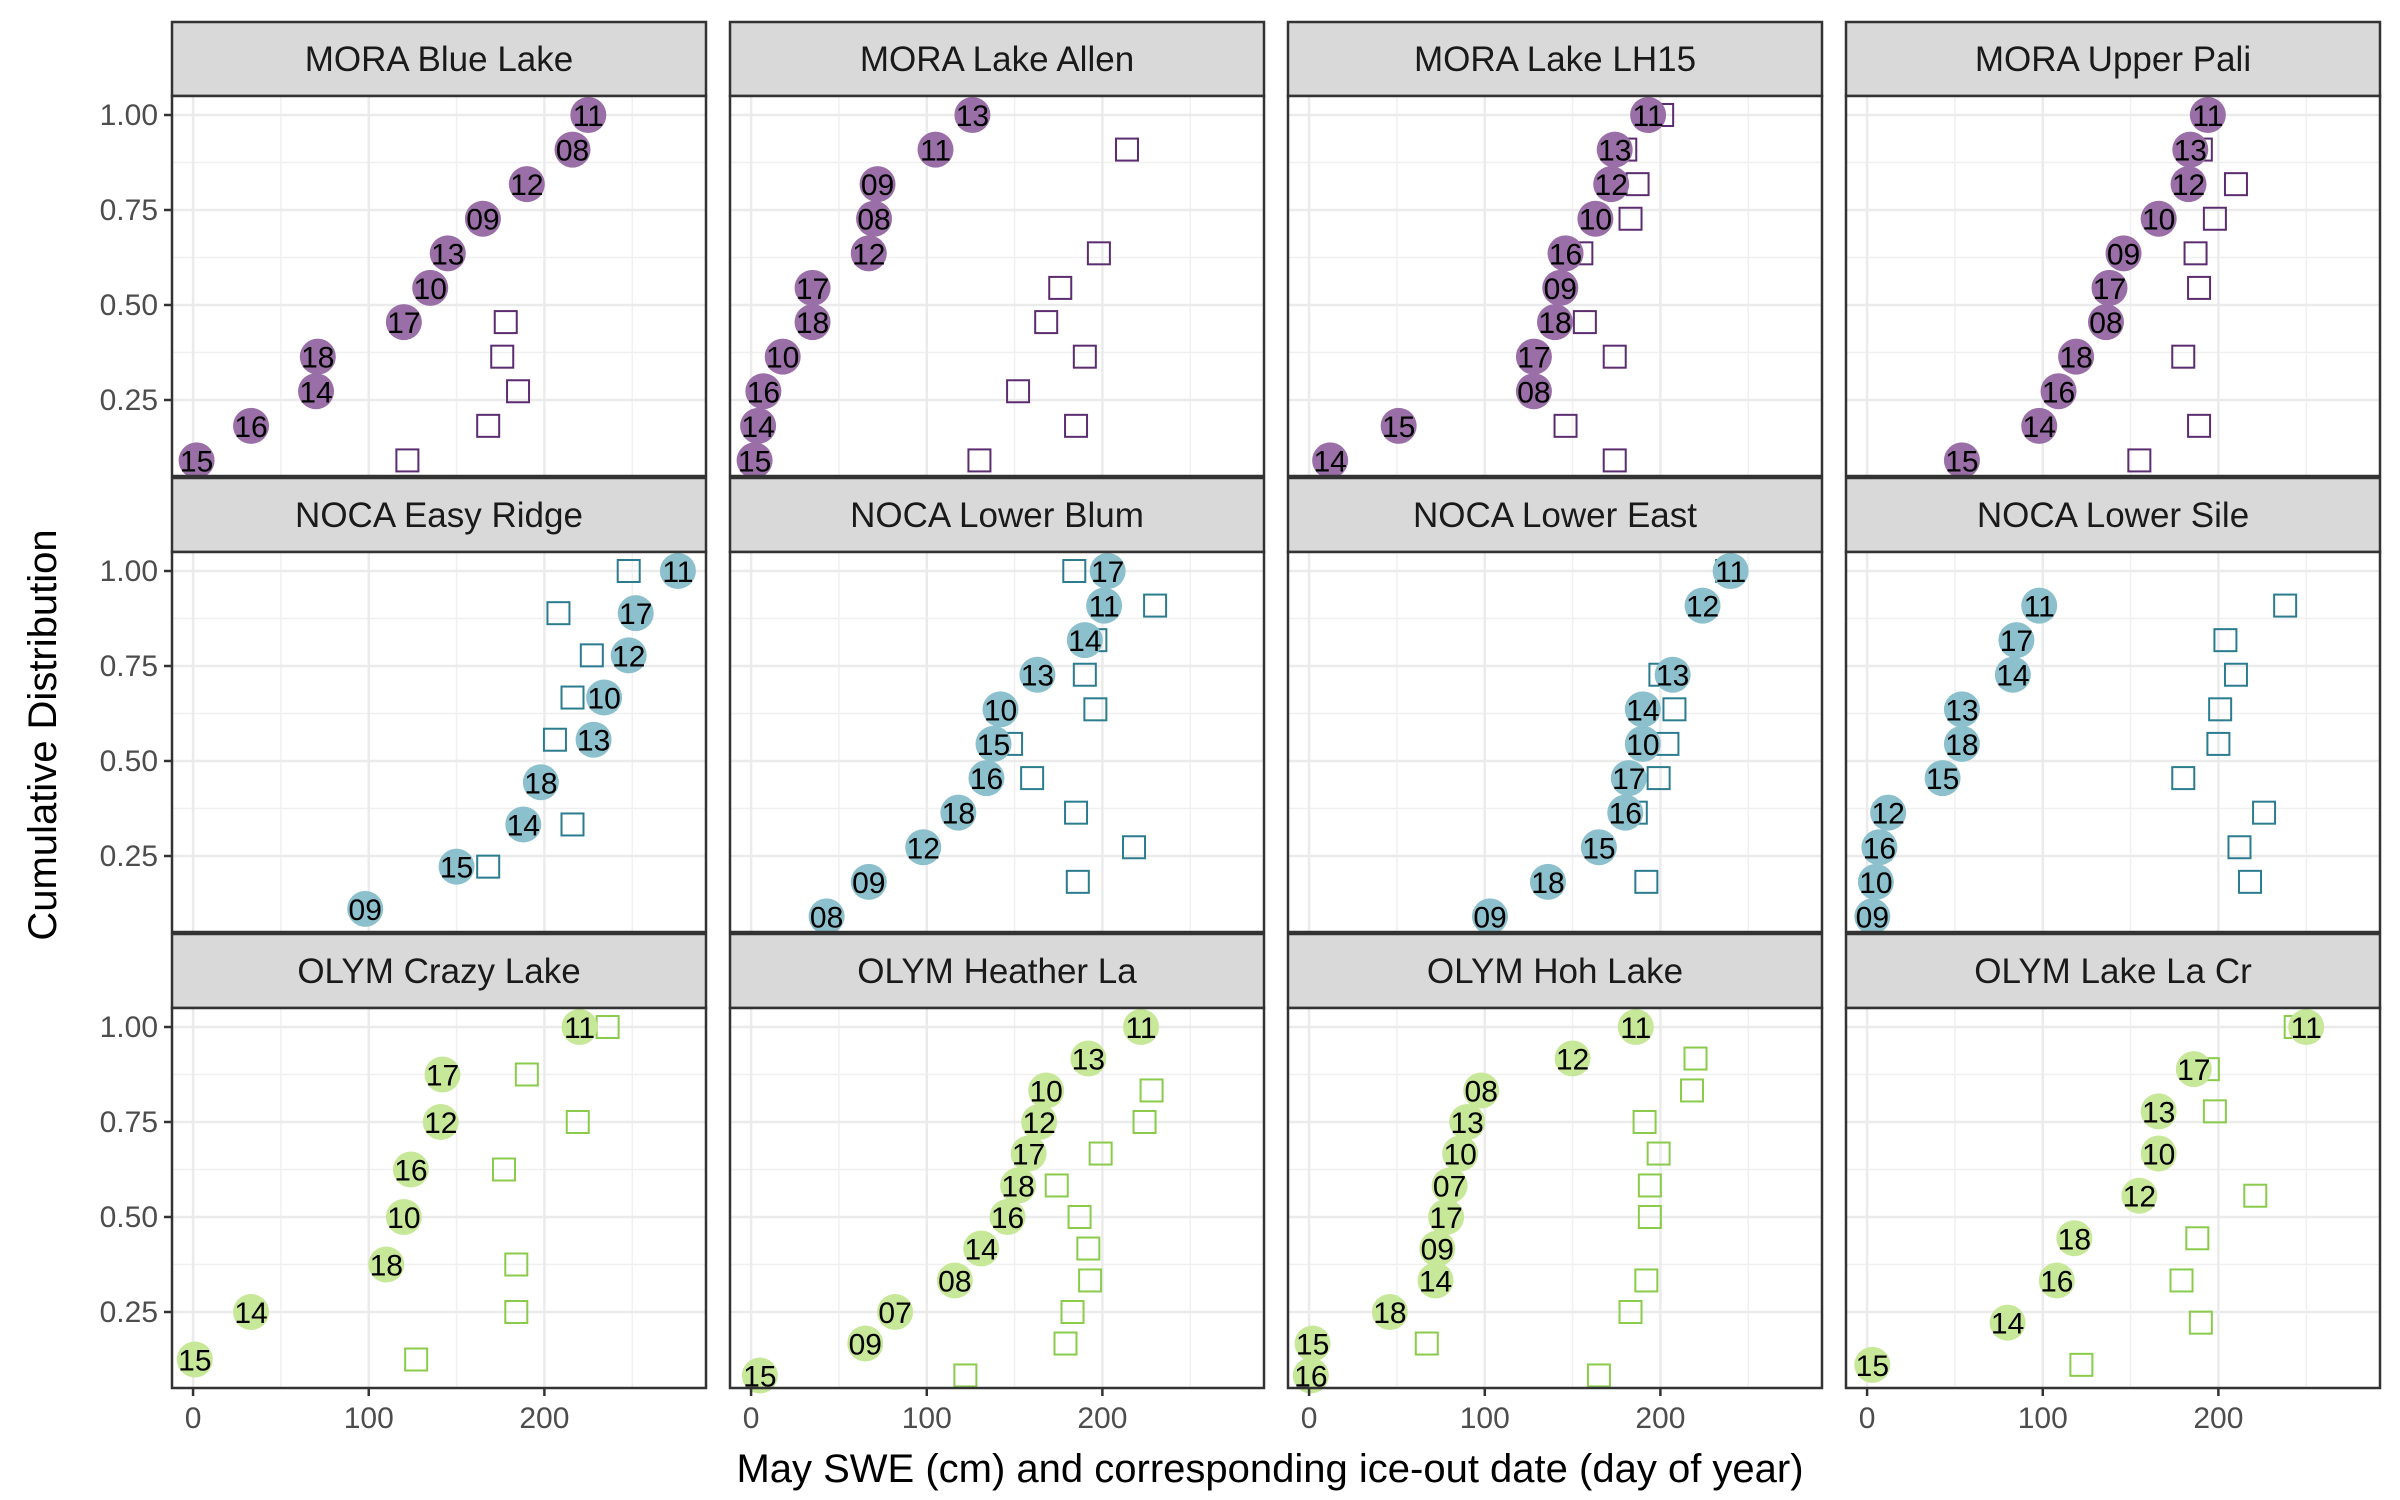  I want to click on y-axis-title: Cumulative Distribution, so click(43, 734).